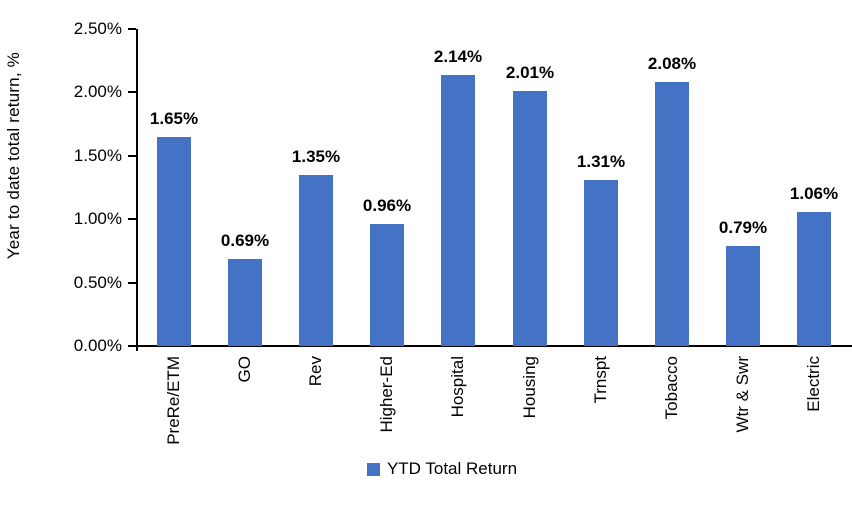 The height and width of the screenshot is (513, 852). Describe the element at coordinates (97, 282) in the screenshot. I see `y-tick-label: 0.50%` at that location.